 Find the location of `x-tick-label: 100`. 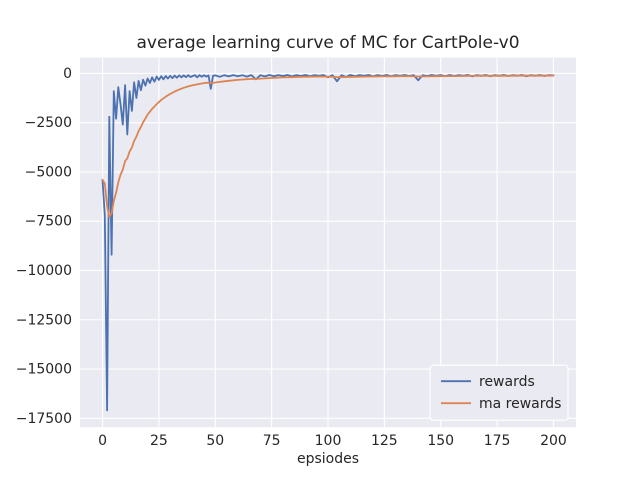

x-tick-label: 100 is located at coordinates (328, 441).